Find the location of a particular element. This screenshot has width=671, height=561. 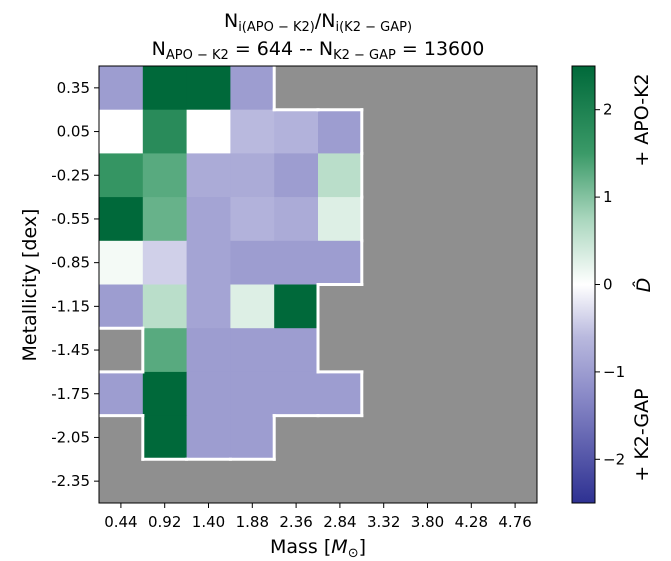

x-tick-label: 4.76 is located at coordinates (514, 522).